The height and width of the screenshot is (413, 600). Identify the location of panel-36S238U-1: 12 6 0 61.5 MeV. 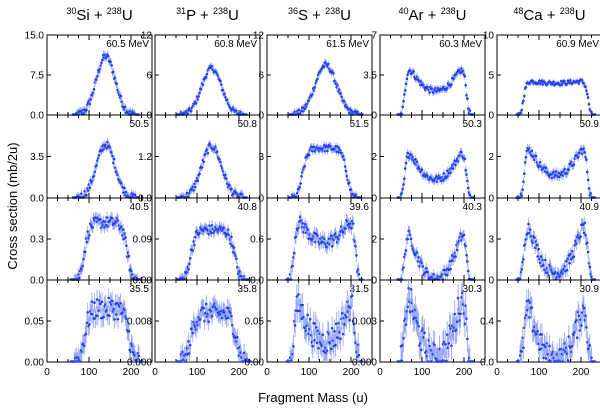
(313, 76).